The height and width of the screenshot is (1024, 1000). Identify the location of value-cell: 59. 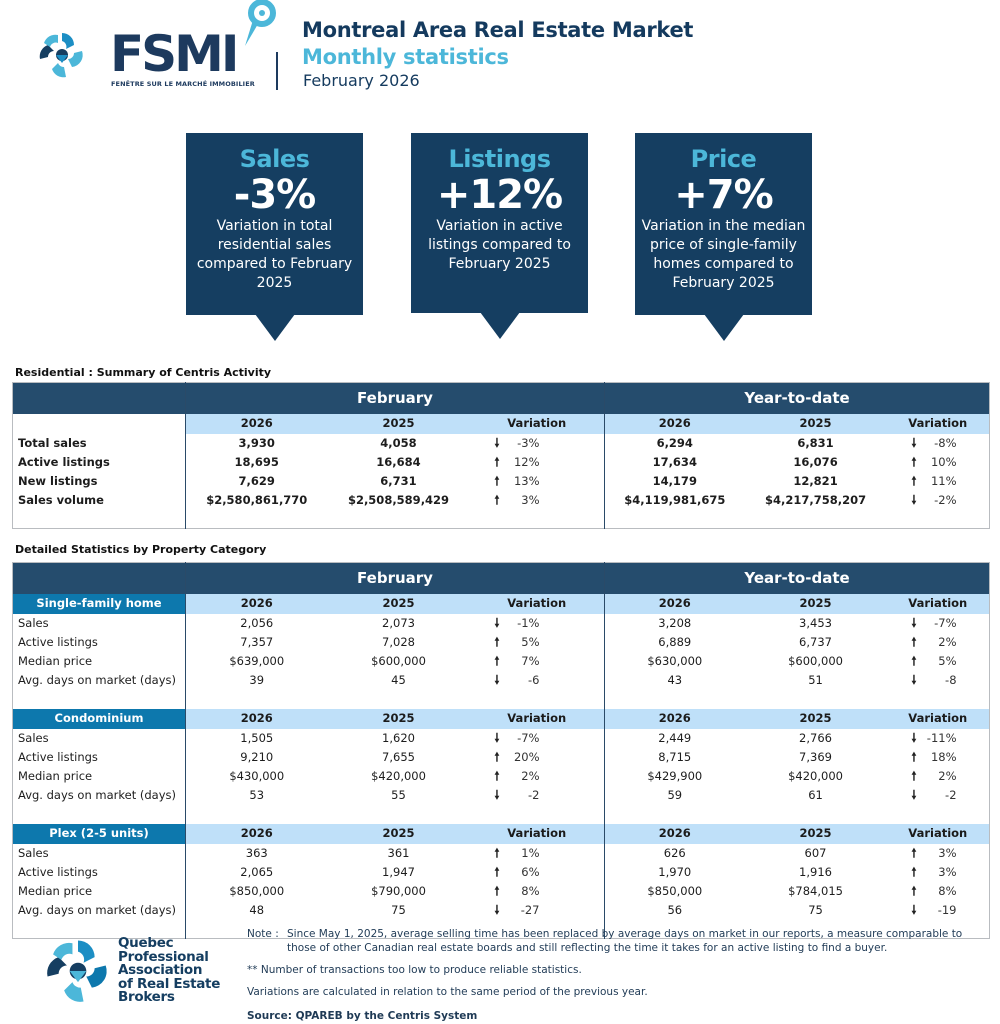
(674, 795).